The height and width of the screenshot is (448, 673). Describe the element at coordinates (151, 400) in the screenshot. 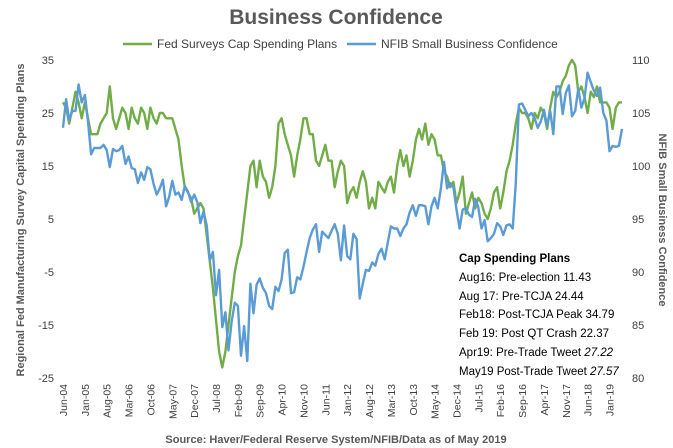

I see `x-tick-label: Oct-06` at that location.